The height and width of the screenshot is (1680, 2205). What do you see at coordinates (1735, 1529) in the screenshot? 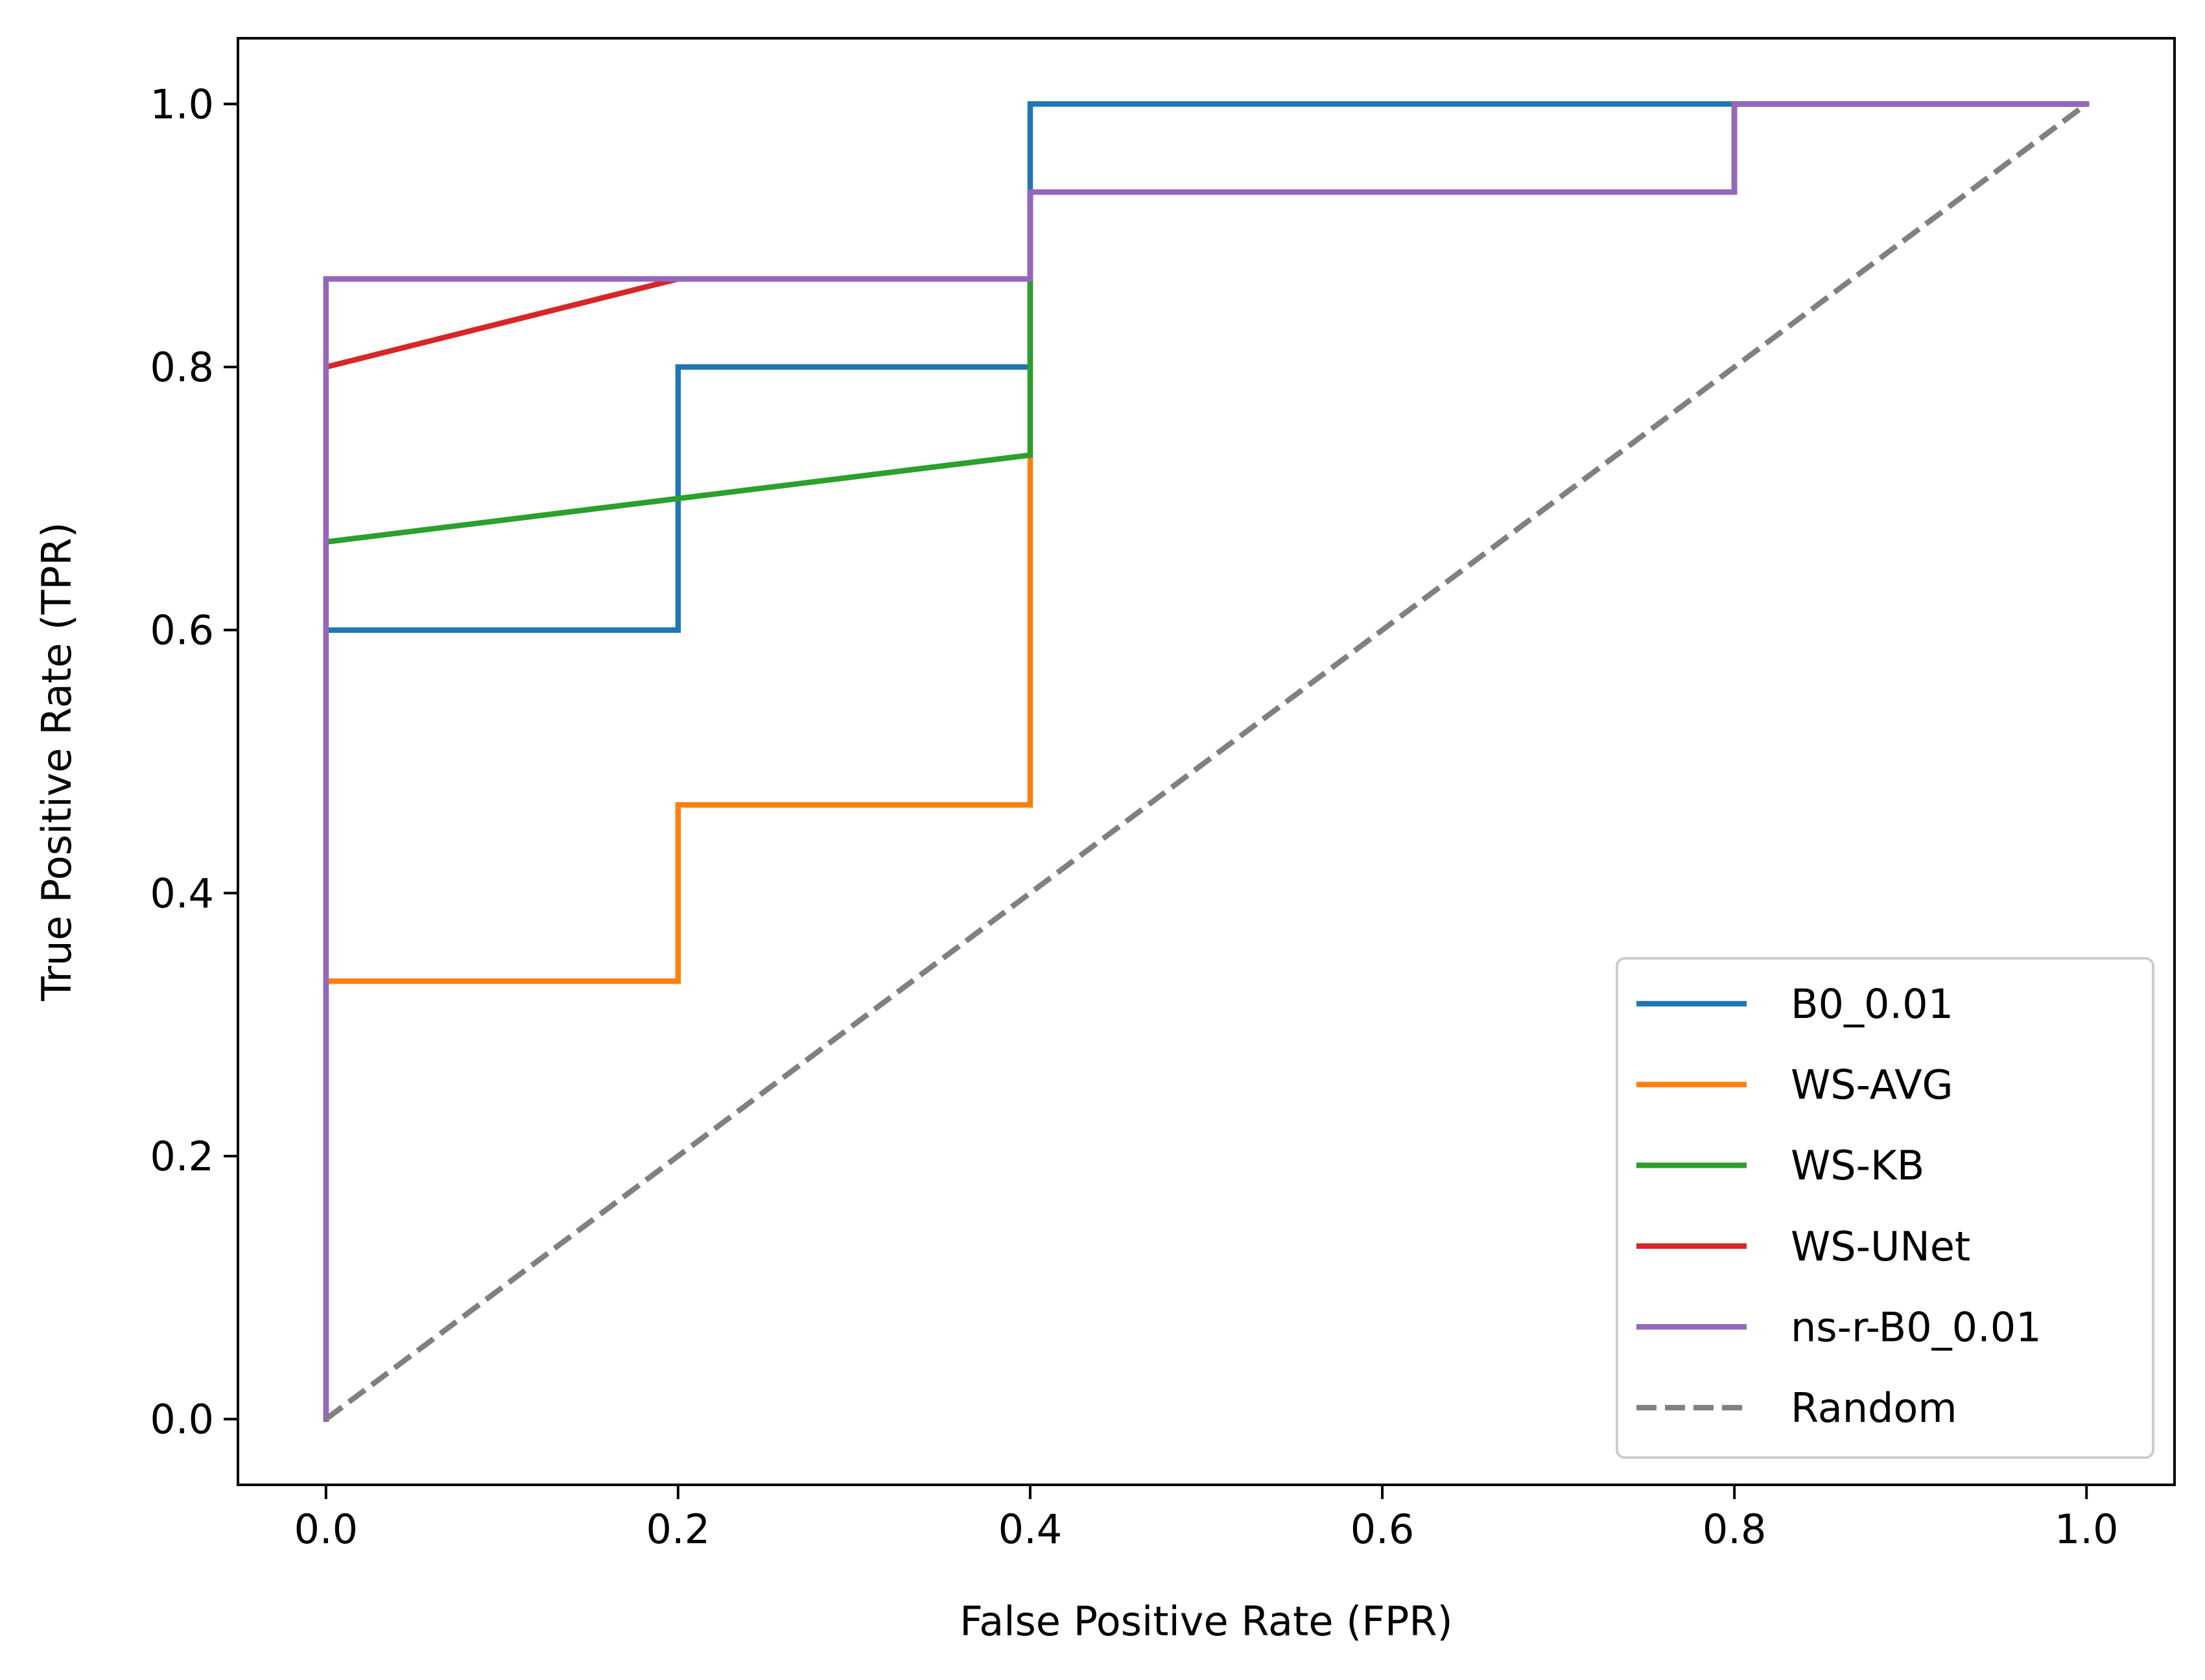
I see `x-tick-label: 0.8` at bounding box center [1735, 1529].